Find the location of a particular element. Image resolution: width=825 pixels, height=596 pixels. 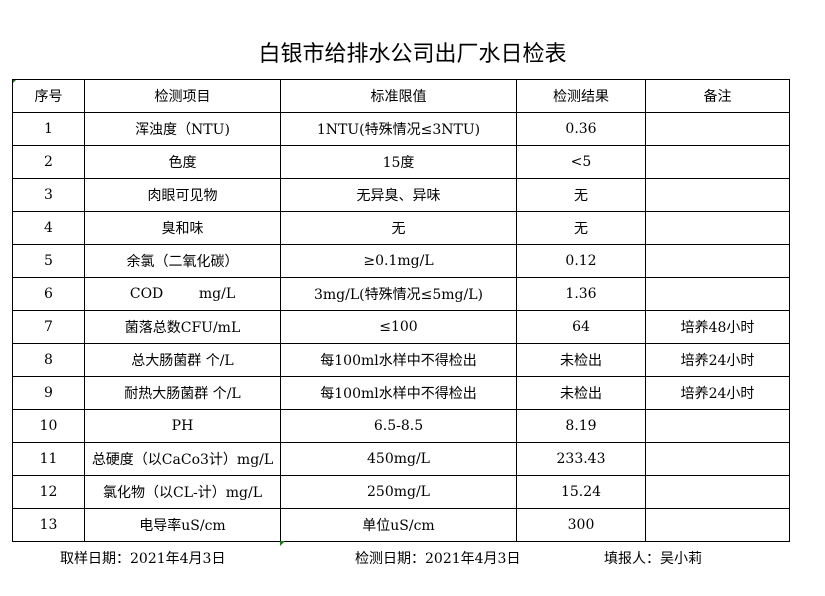

table-row: 8 总大肠菌群 个/L 每100ml水样中不得检出 未检出 培养24小时 is located at coordinates (401, 360).